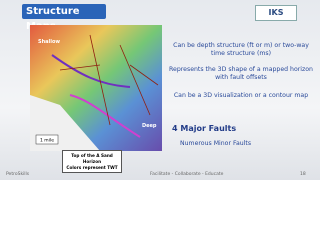 The width and height of the screenshot is (320, 240). I want to click on map-label: Deep, so click(149, 126).